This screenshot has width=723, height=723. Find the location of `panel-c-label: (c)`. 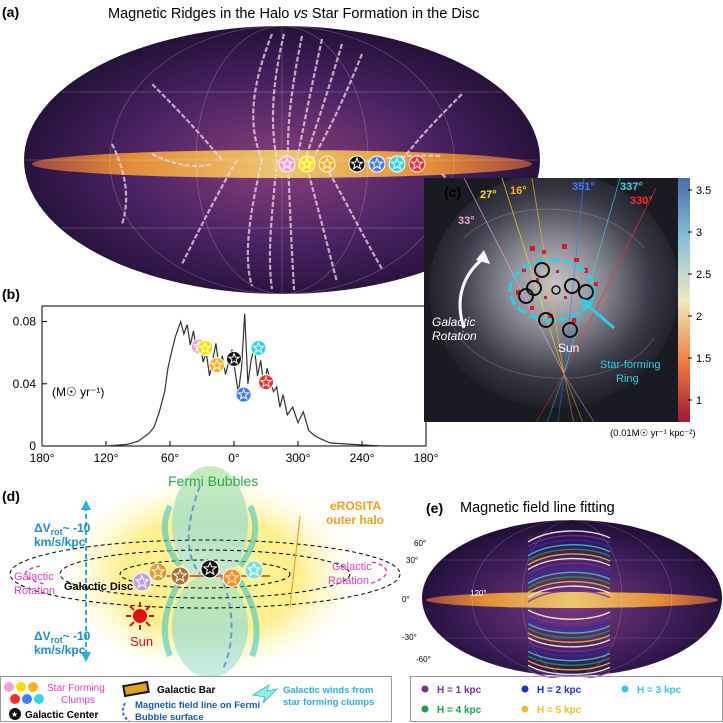

panel-c-label: (c) is located at coordinates (453, 192).